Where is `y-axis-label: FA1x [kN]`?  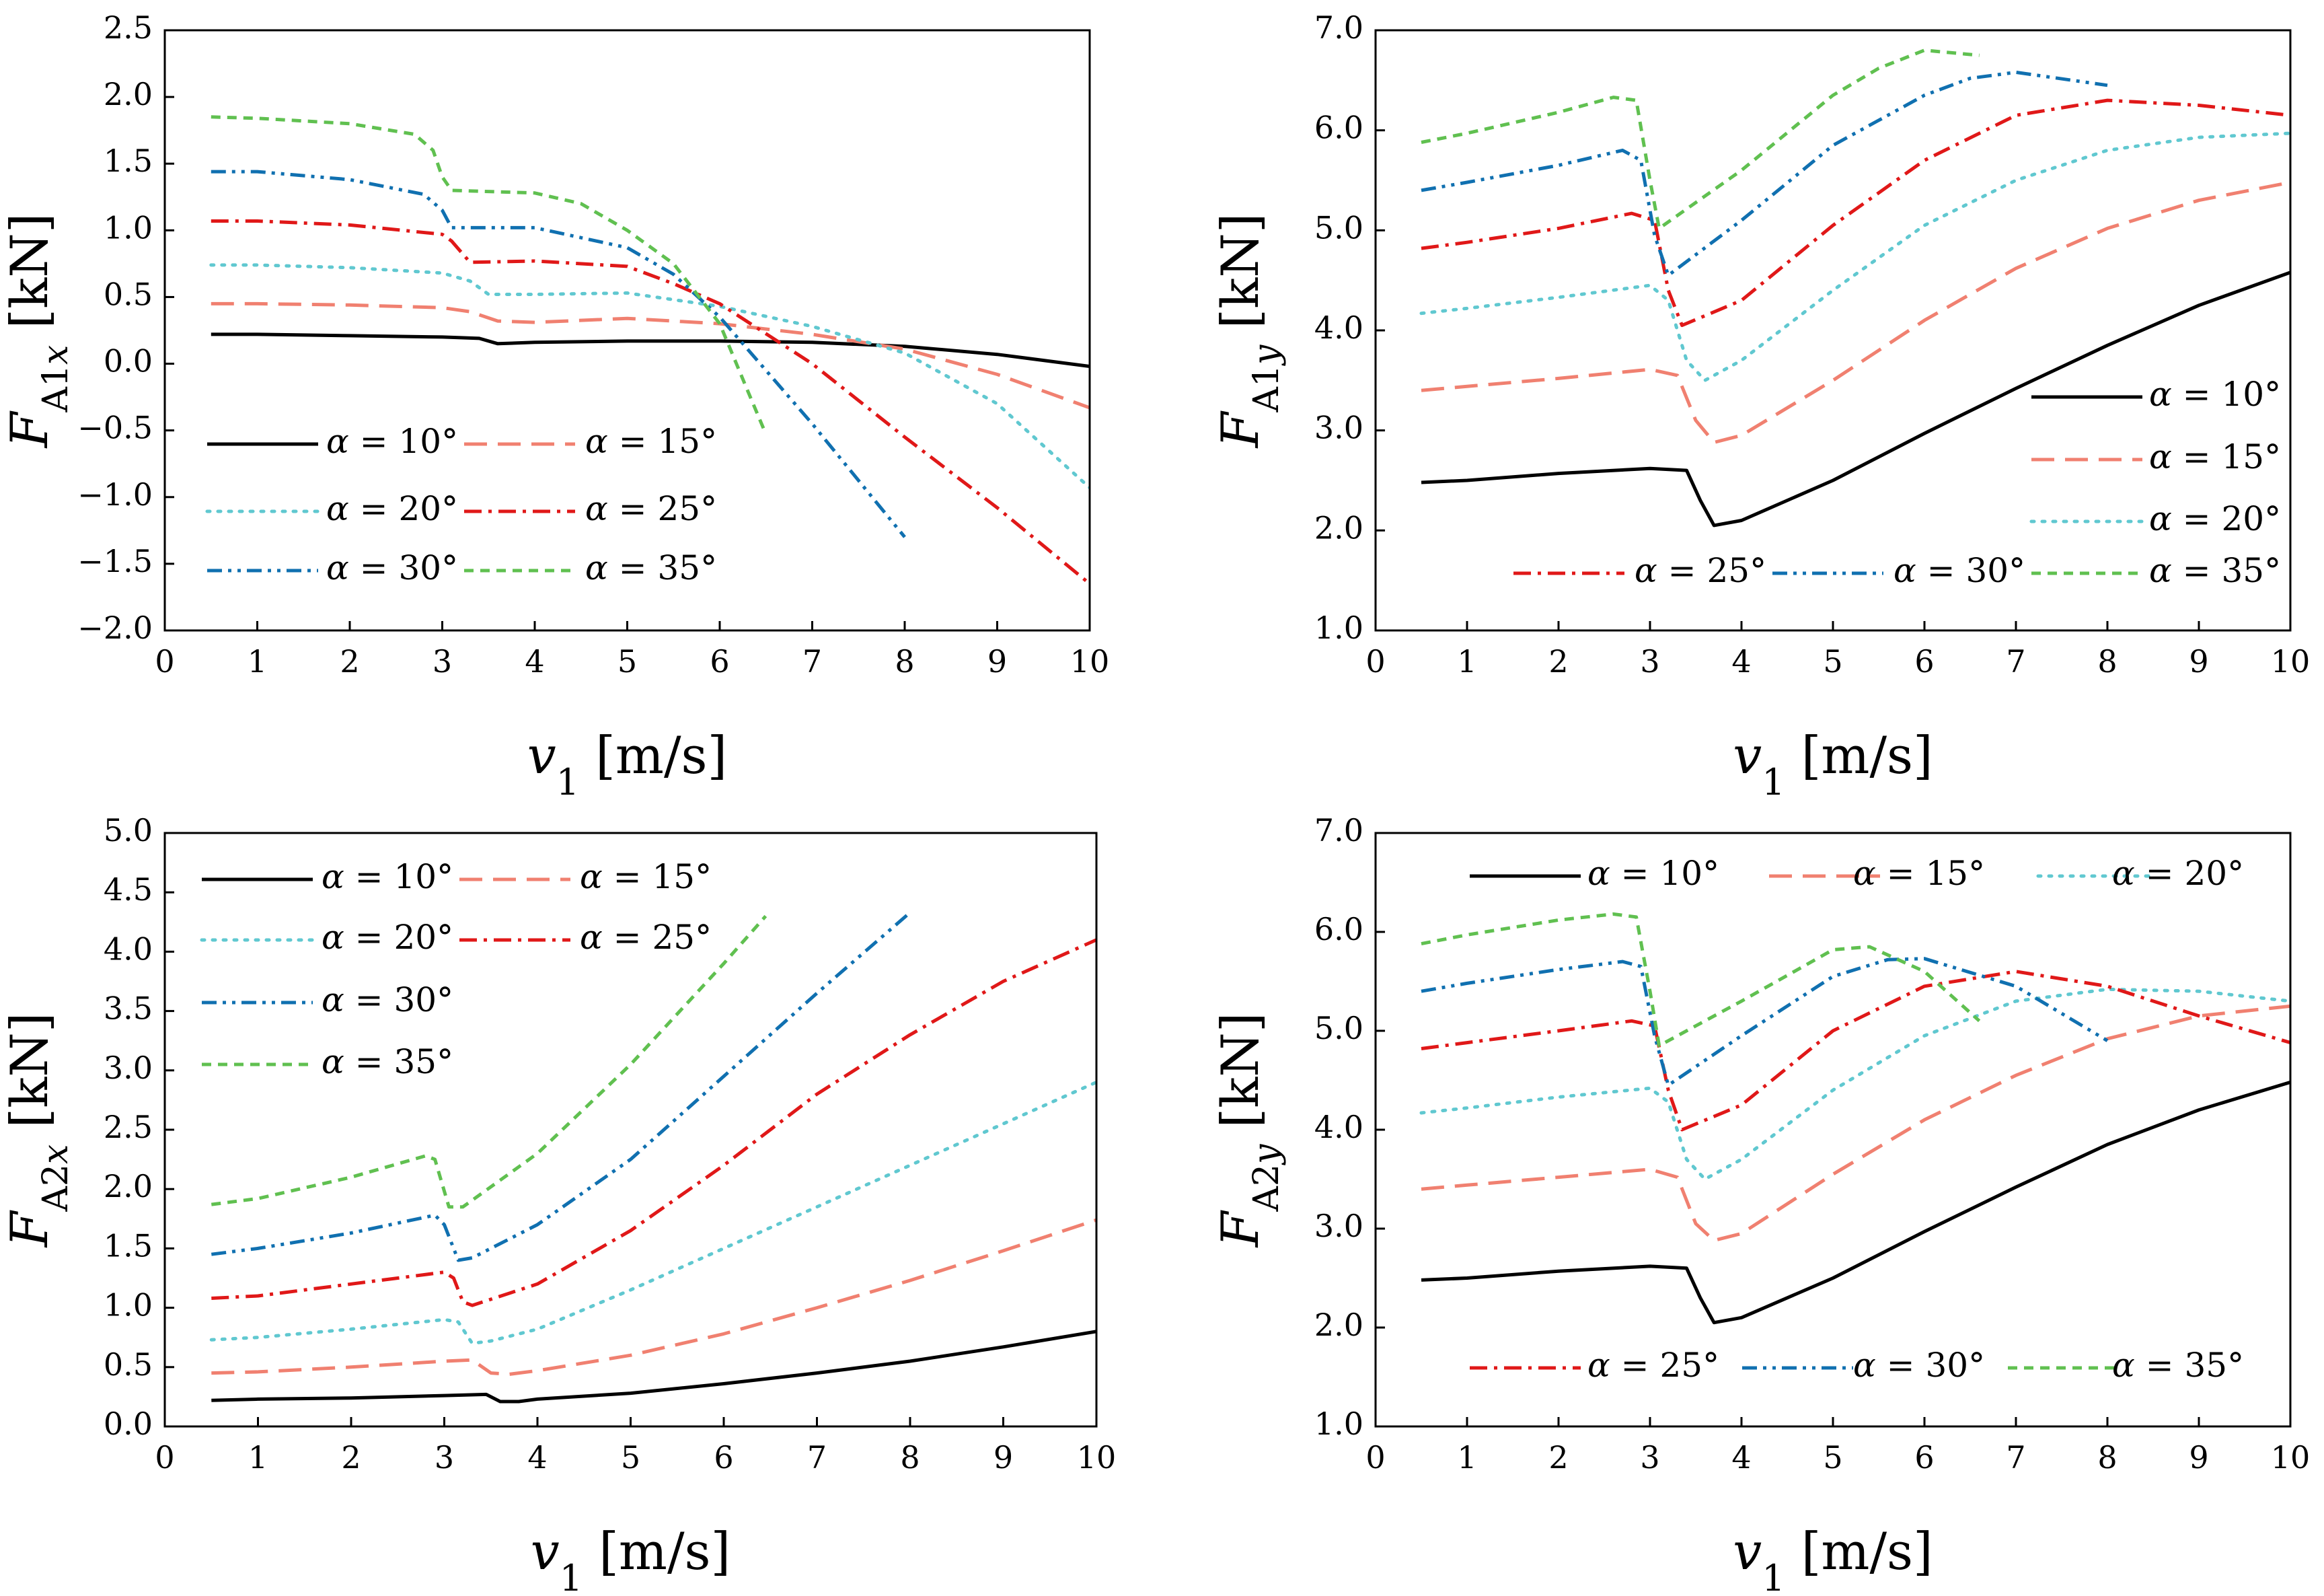
y-axis-label: FA1x [kN] is located at coordinates (38, 331).